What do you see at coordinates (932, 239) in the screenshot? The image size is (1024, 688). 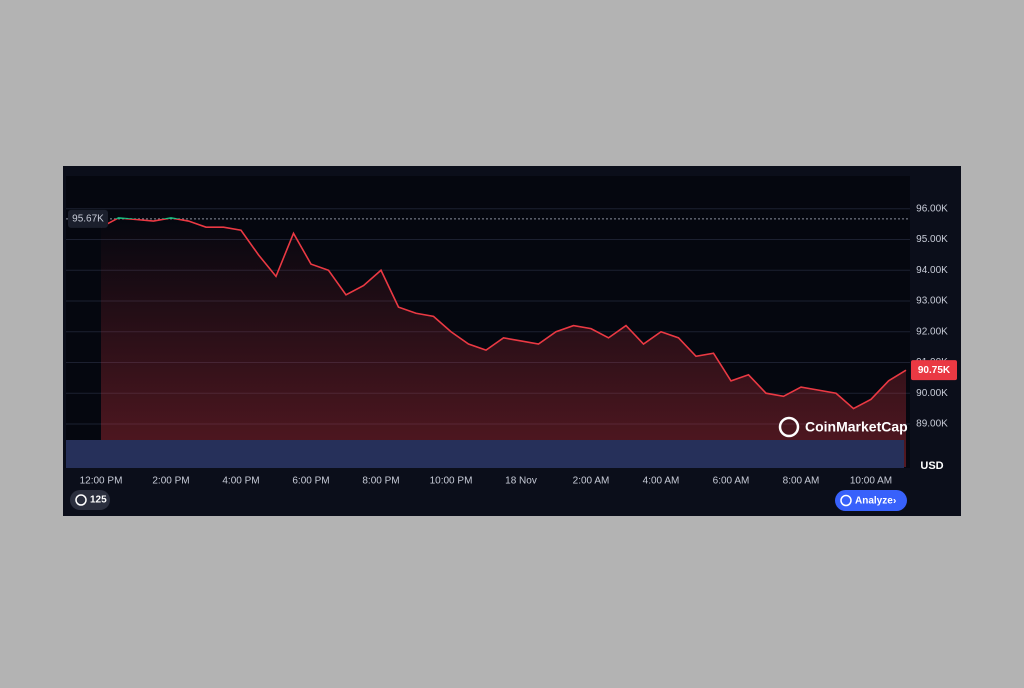 I see `y-tick-label: 95.00K` at bounding box center [932, 239].